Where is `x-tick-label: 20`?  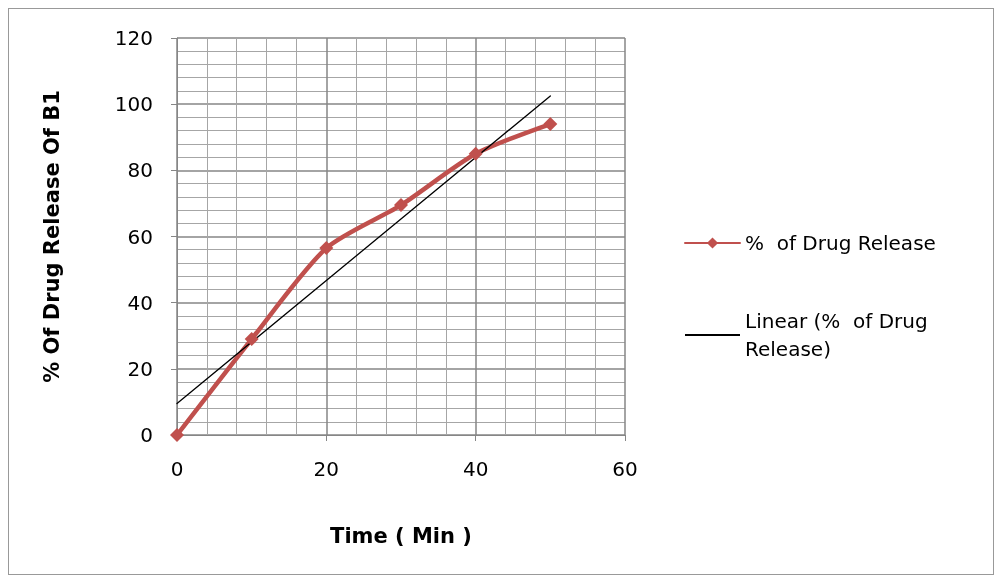
x-tick-label: 20 is located at coordinates (326, 469).